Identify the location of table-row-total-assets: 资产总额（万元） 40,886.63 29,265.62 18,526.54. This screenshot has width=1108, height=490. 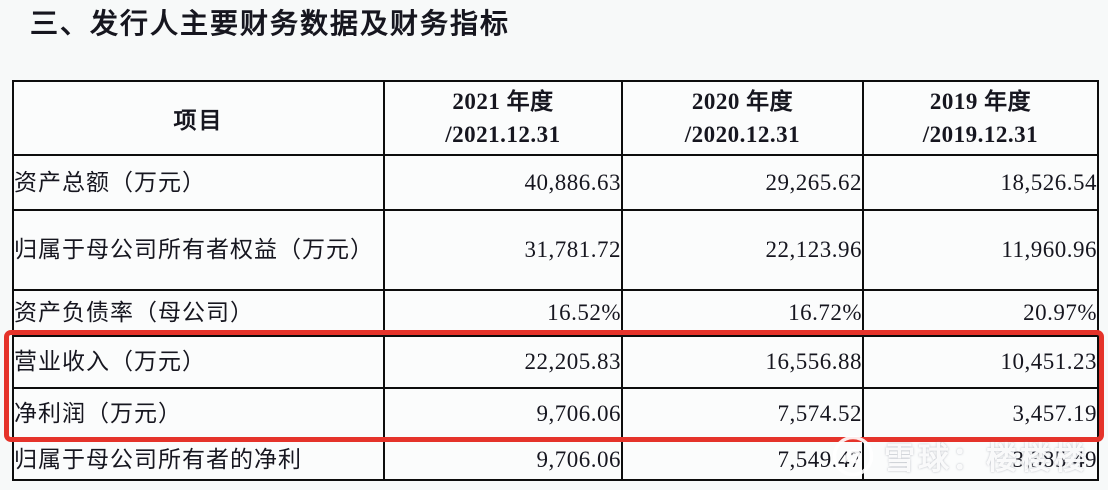
(555, 182).